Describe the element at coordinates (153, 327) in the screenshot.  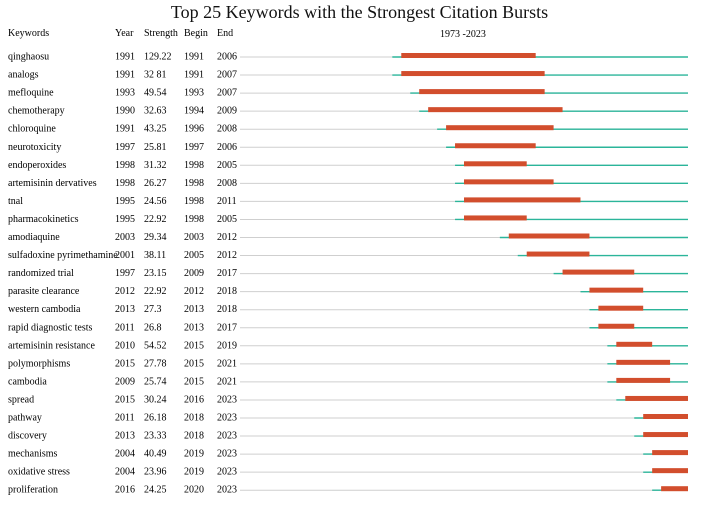
I see `strength-value: 26.8` at that location.